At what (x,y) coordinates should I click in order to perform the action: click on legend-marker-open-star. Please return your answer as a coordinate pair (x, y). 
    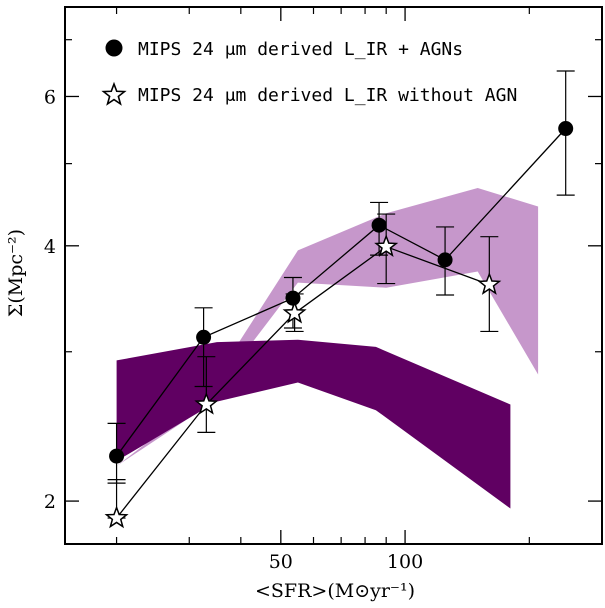
    Looking at the image, I should click on (114, 93).